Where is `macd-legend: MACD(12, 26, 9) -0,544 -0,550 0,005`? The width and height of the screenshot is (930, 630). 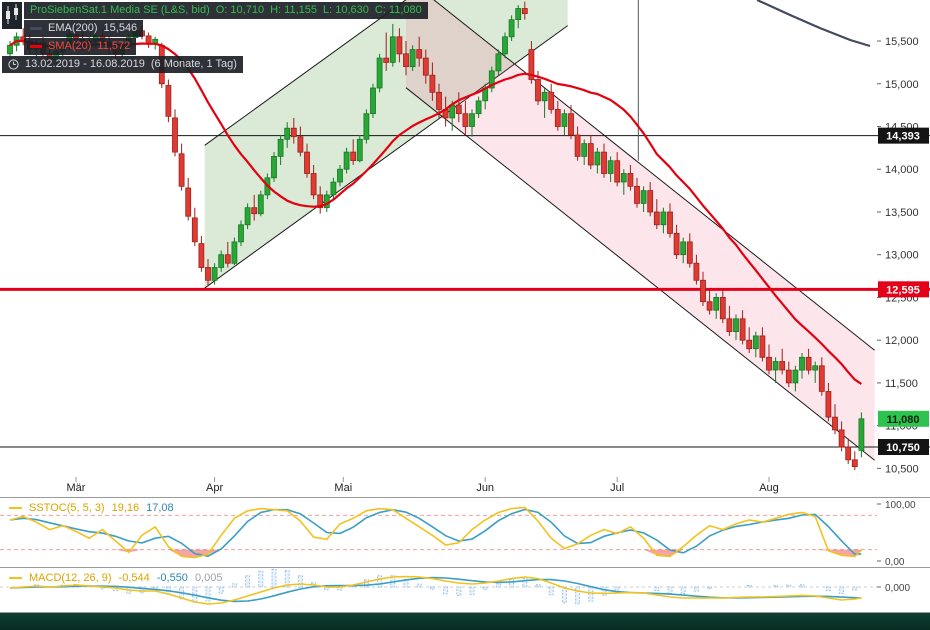 macd-legend: MACD(12, 26, 9) -0,544 -0,550 0,005 is located at coordinates (116, 578).